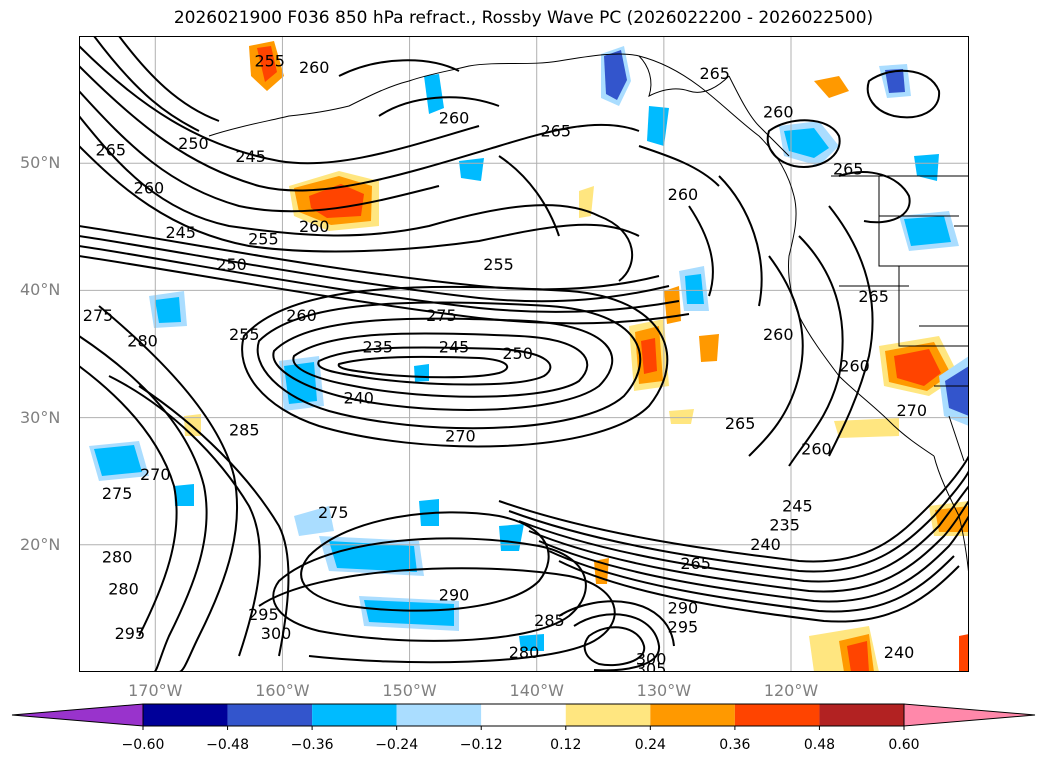 The height and width of the screenshot is (765, 1047). Describe the element at coordinates (664, 690) in the screenshot. I see `longitude-tick-label: 130°W` at that location.